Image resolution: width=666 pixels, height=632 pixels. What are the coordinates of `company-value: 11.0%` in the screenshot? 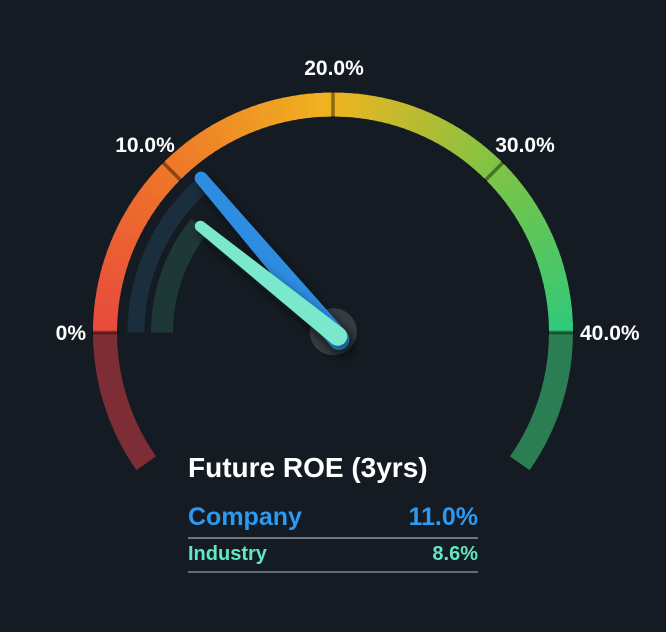 It's located at (443, 517).